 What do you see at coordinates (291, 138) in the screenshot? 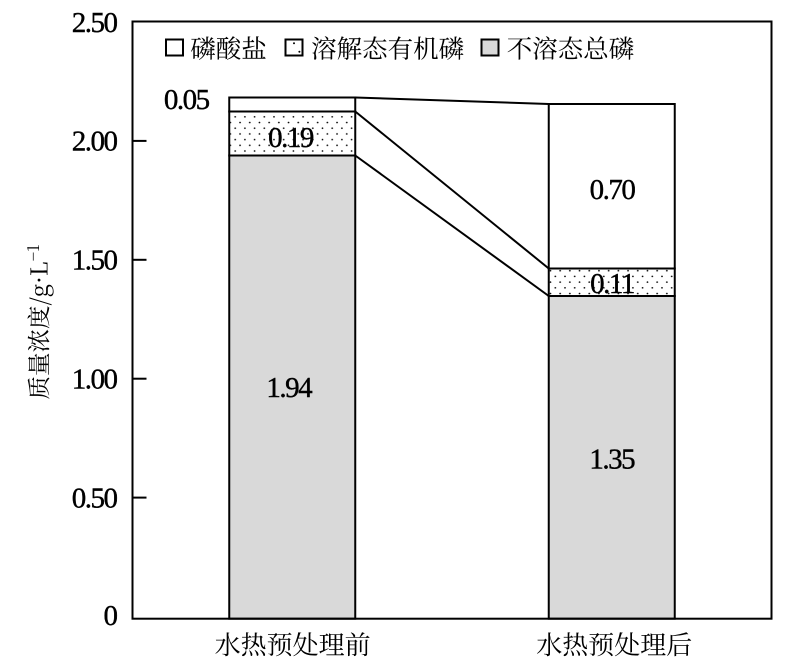
I see `svg-text: 0.19` at bounding box center [291, 138].